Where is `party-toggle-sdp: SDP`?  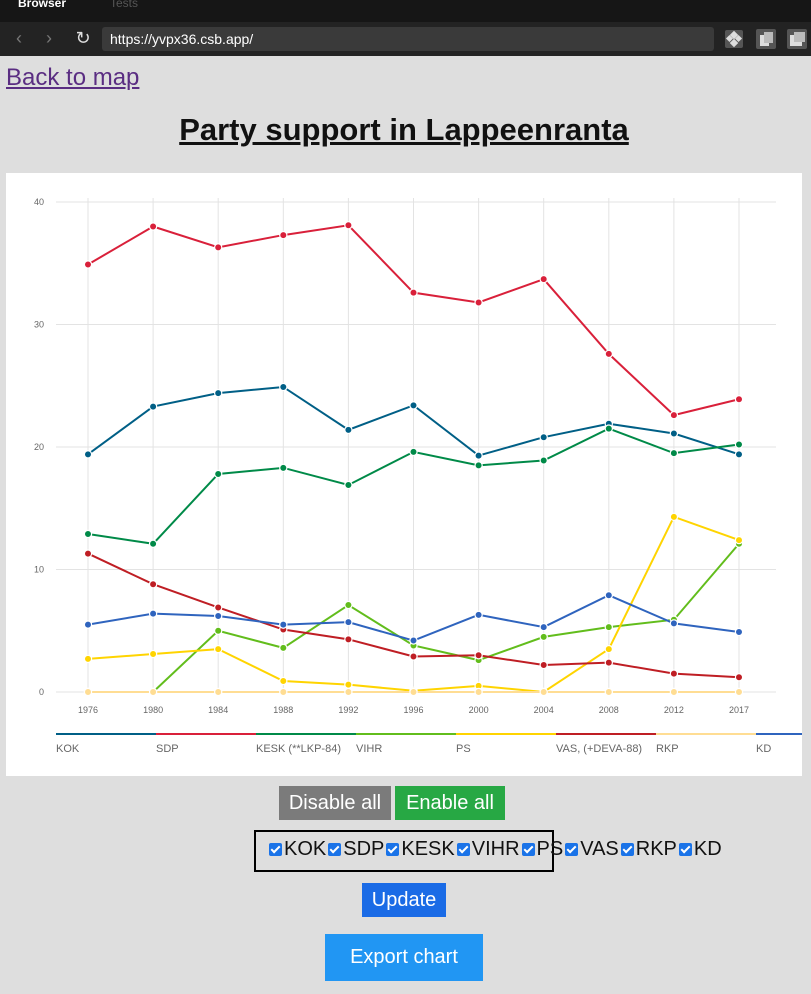 party-toggle-sdp: SDP is located at coordinates (355, 849).